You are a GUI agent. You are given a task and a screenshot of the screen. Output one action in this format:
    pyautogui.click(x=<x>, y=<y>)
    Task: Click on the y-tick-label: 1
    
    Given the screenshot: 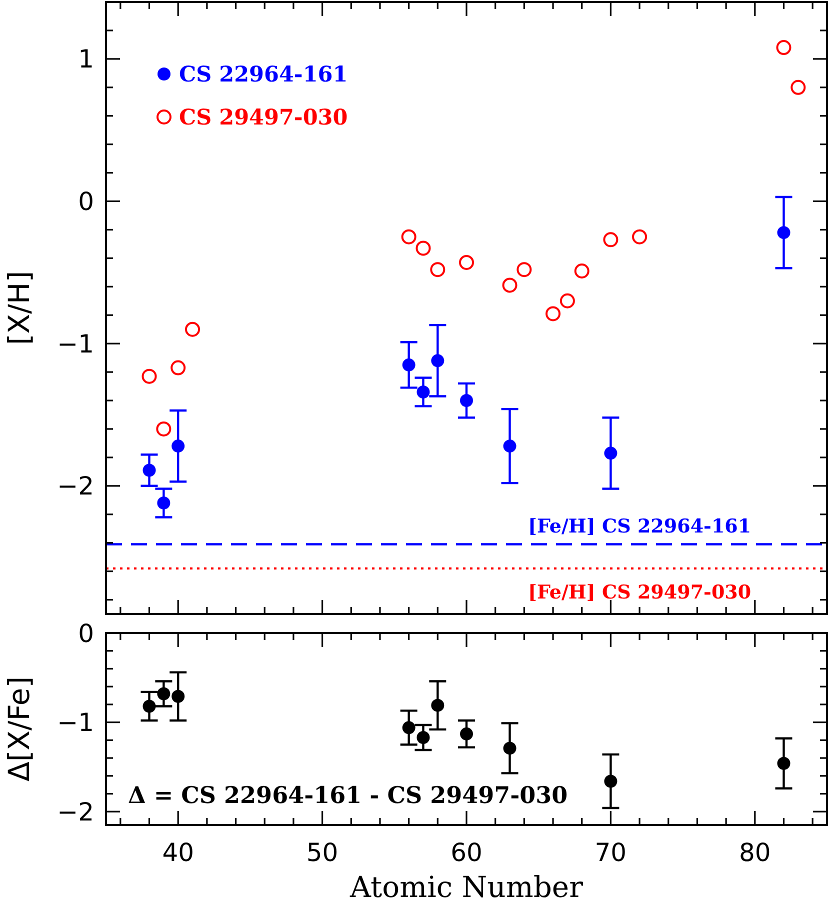 What is the action you would take?
    pyautogui.click(x=86, y=59)
    